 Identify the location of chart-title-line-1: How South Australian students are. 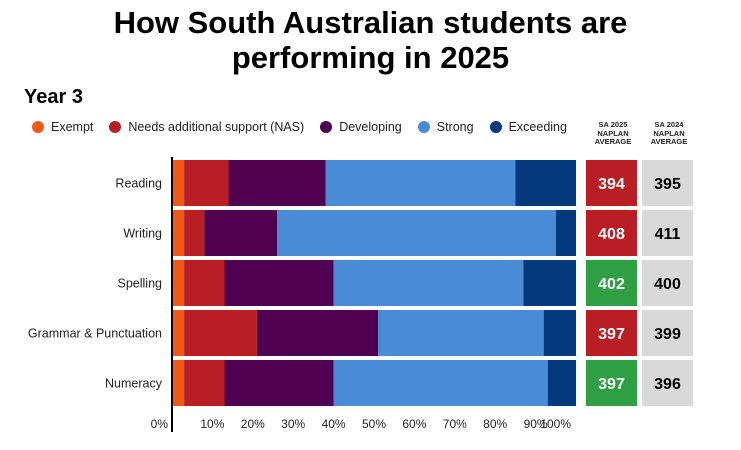
(370, 22).